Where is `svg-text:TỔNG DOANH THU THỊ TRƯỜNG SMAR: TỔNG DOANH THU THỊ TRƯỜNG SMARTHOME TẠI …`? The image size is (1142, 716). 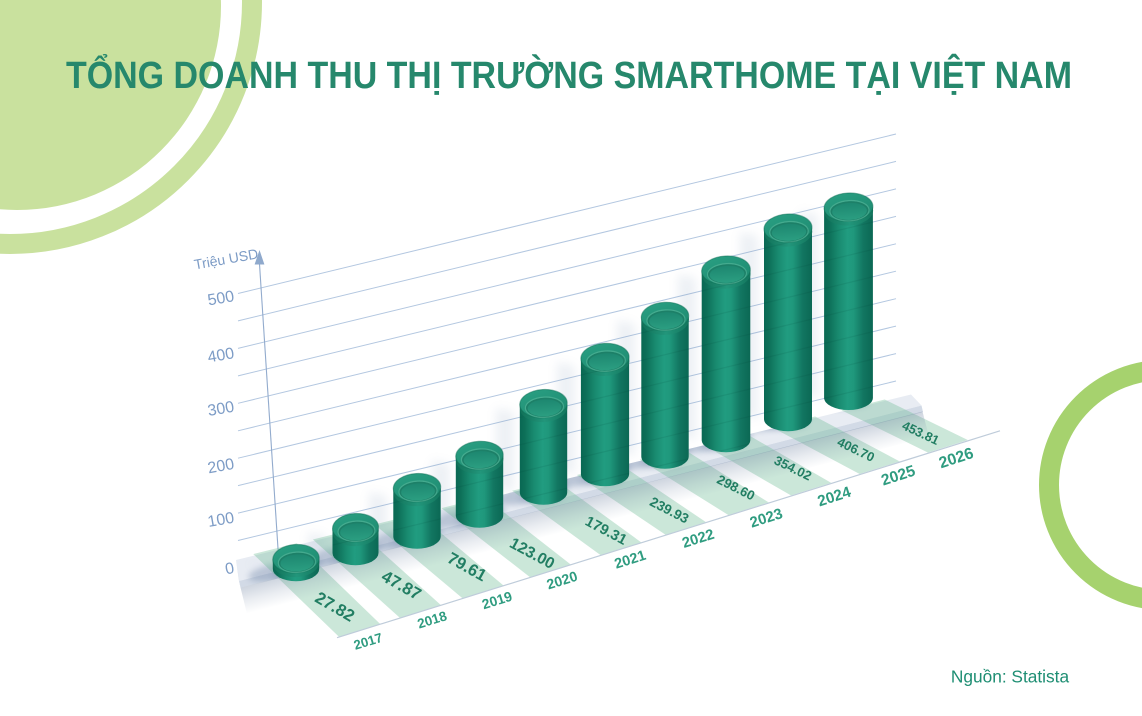
svg-text:TỔNG DOANH THU THỊ TRƯỜNG SMAR: TỔNG DOANH THU THỊ TRƯỜNG SMARTHOME TẠI … is located at coordinates (569, 74).